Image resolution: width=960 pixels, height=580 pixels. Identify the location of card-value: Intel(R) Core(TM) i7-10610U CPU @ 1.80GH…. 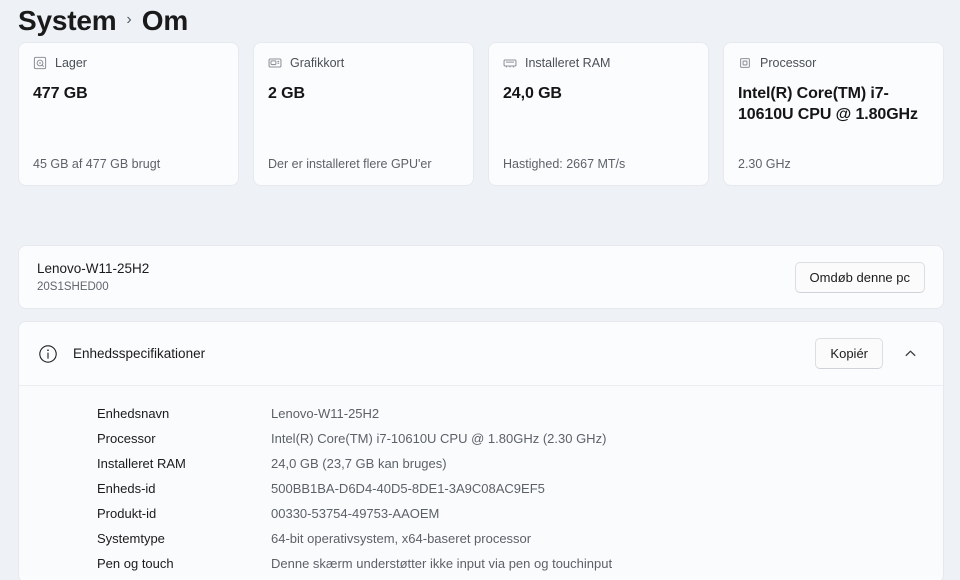
(828, 104).